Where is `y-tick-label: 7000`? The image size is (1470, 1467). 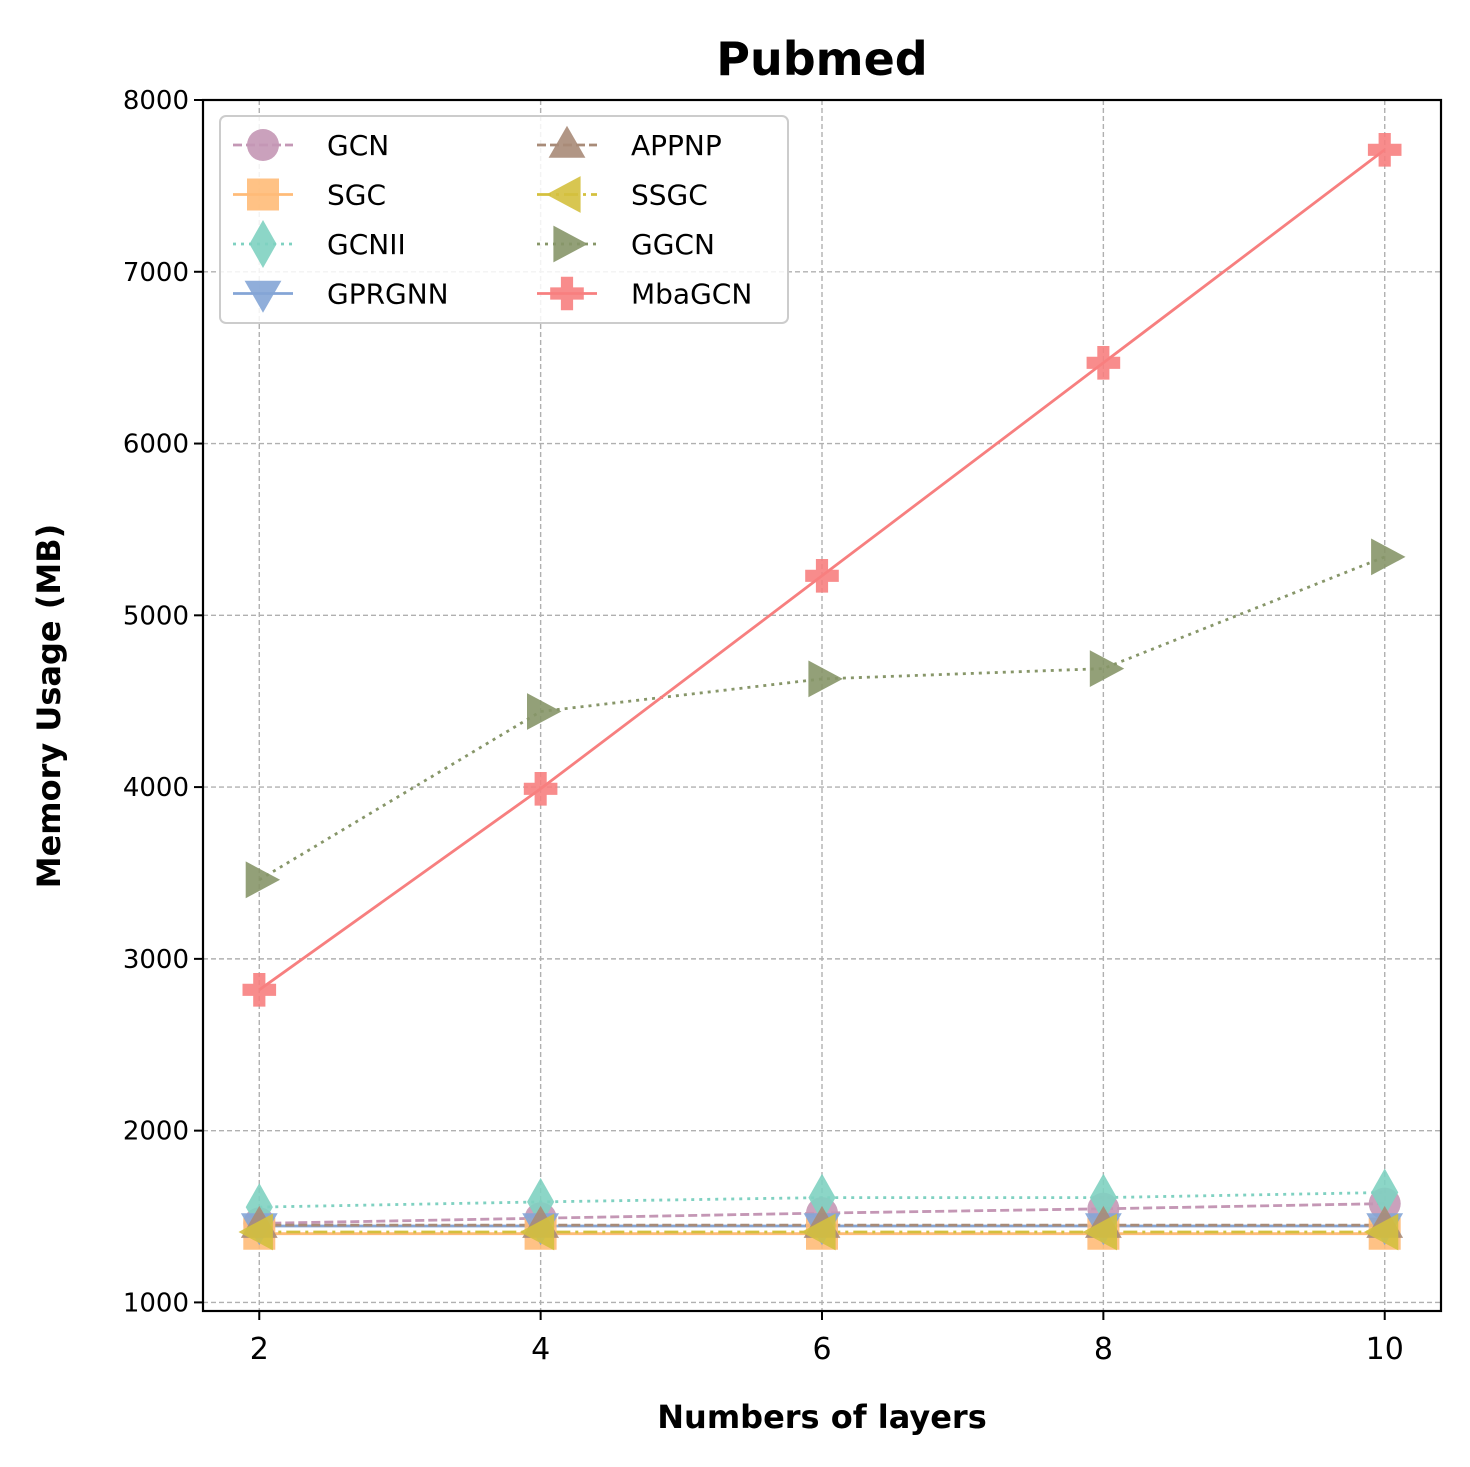 y-tick-label: 7000 is located at coordinates (156, 273).